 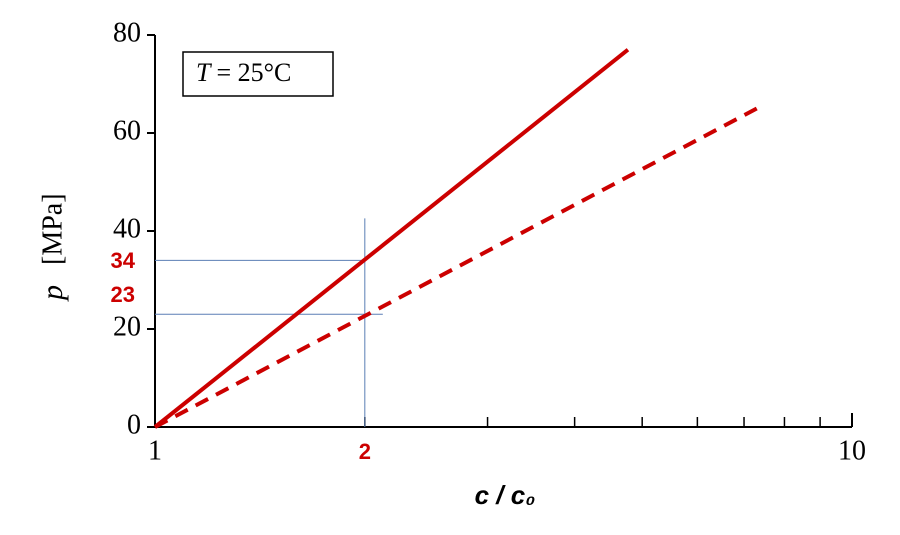 I want to click on annotation: T = 25°C, so click(x=243, y=72).